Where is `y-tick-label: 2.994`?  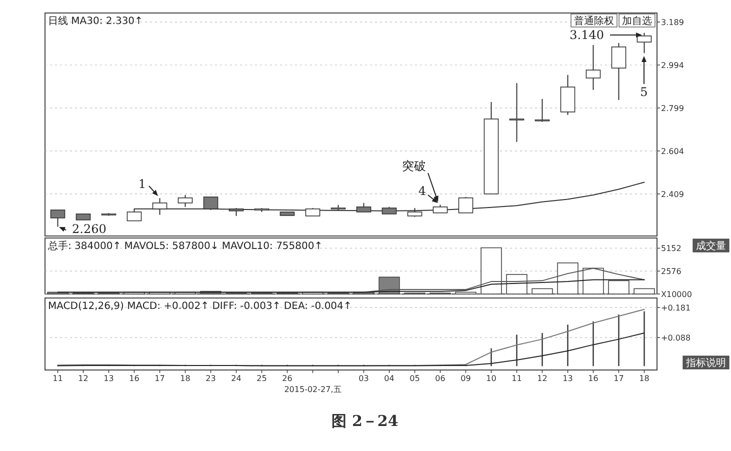
y-tick-label: 2.994 is located at coordinates (672, 65).